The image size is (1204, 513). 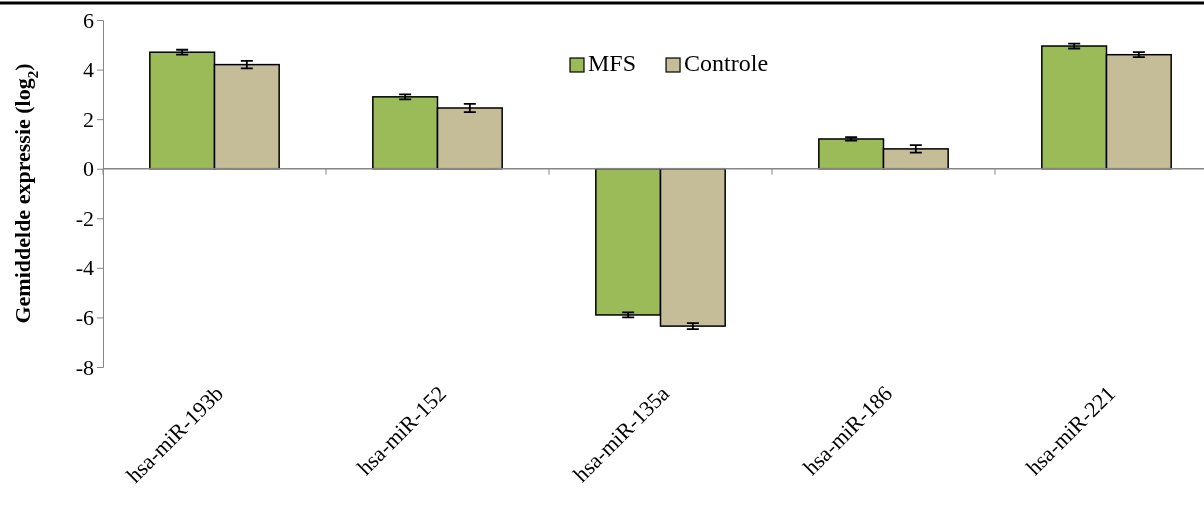 I want to click on y-tick-label: 0, so click(x=88, y=169).